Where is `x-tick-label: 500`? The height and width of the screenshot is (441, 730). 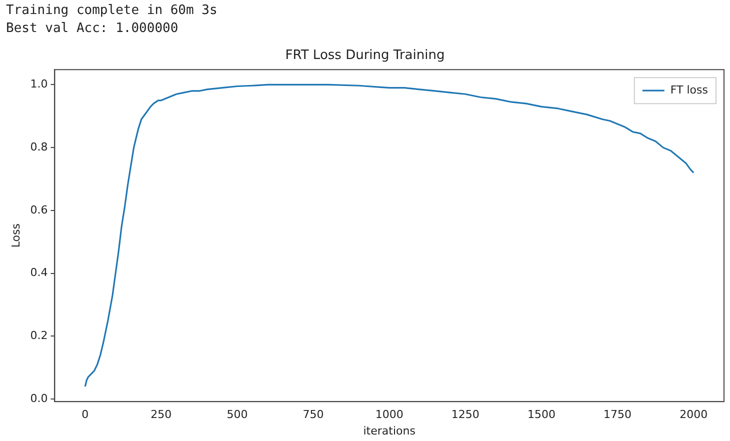
x-tick-label: 500 is located at coordinates (237, 415).